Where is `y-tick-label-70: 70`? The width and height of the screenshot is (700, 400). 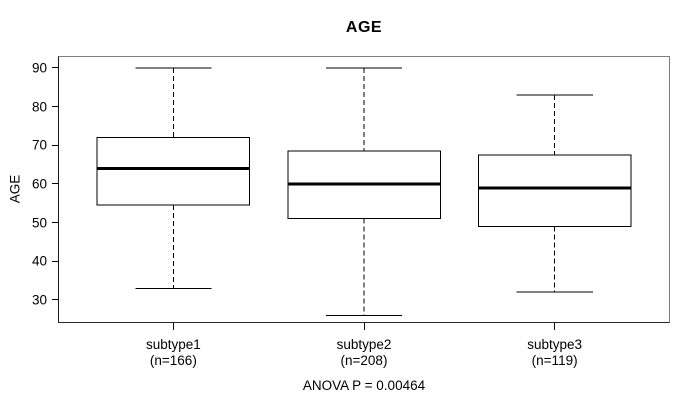
y-tick-label-70: 70 is located at coordinates (39, 145).